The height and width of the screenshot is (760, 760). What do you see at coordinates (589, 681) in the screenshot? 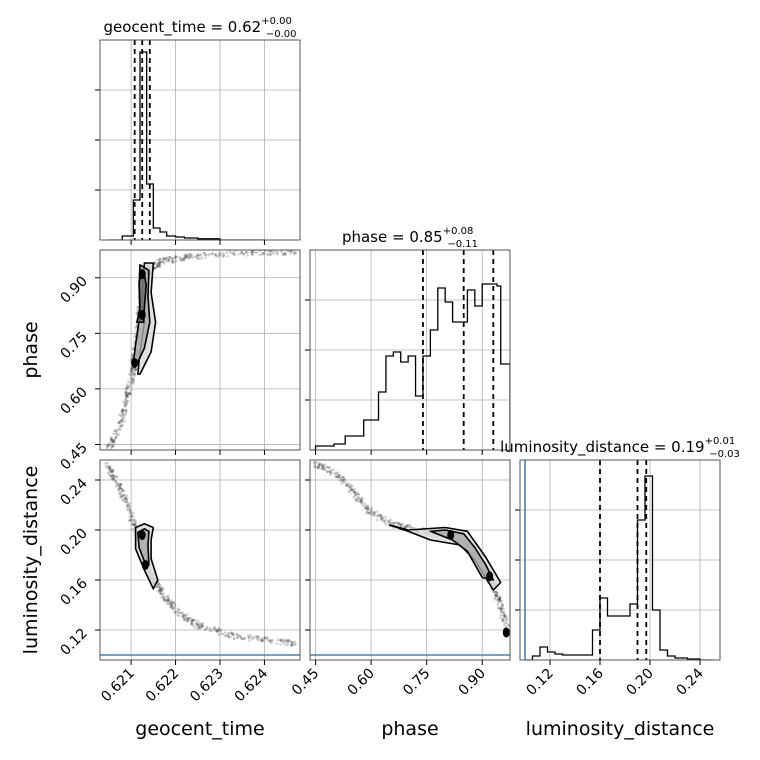
I see `tick-label-x-luminosity_distance-1: 0.16` at bounding box center [589, 681].